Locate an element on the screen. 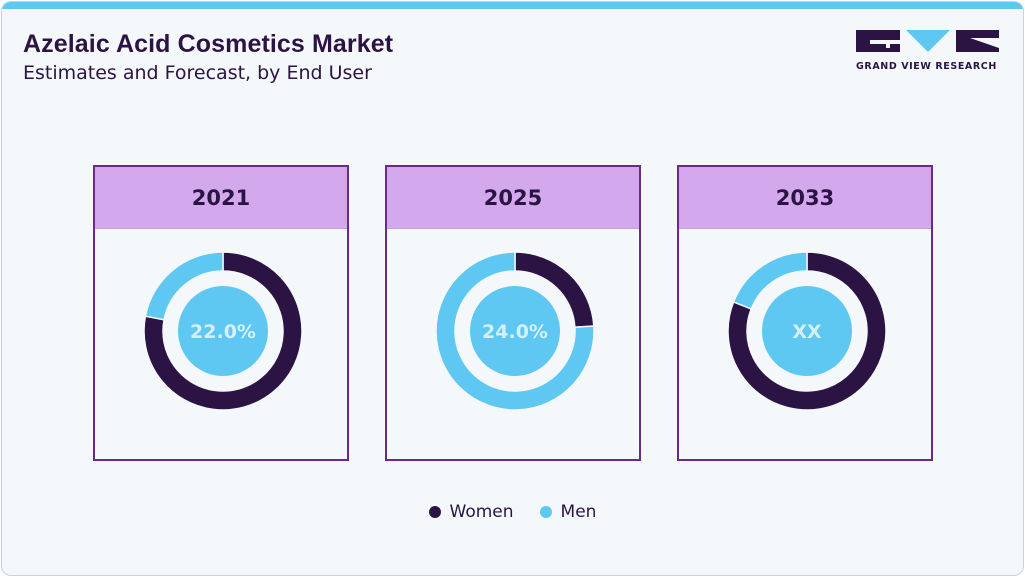 Image resolution: width=1025 pixels, height=577 pixels. donut-chart-2021: 22.0% is located at coordinates (223, 331).